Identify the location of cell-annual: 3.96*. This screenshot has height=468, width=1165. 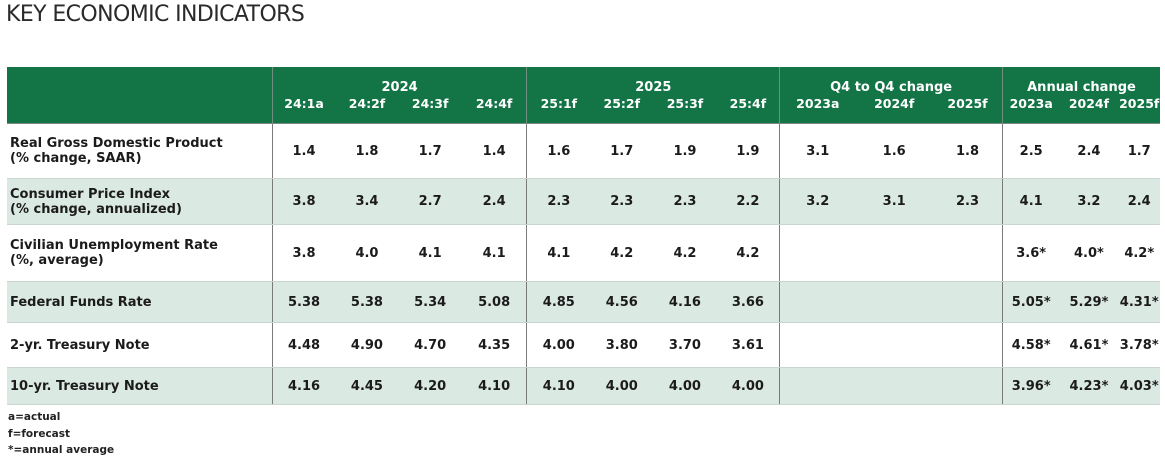
(1030, 386).